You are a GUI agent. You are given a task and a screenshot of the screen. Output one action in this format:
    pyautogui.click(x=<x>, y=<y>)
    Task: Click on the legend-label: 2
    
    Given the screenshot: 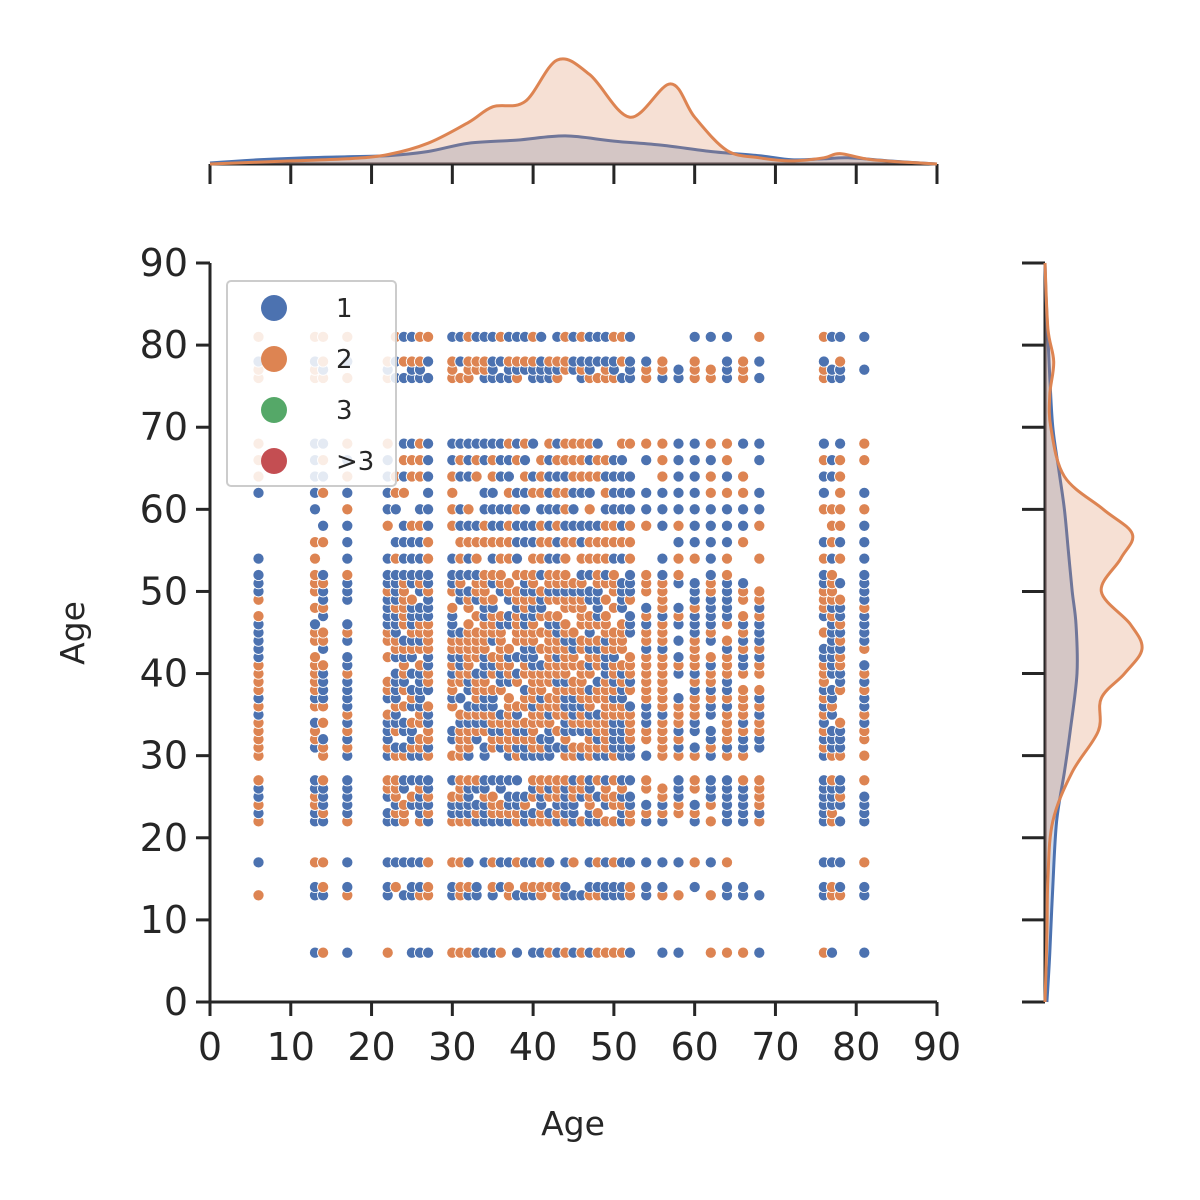 What is the action you would take?
    pyautogui.click(x=344, y=360)
    